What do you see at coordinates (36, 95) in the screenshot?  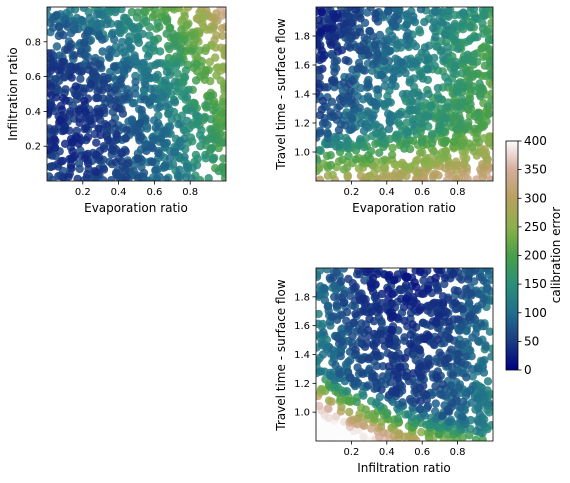 I see `y-ticks-top-left: 0.2 0.4 0.6 0.8` at bounding box center [36, 95].